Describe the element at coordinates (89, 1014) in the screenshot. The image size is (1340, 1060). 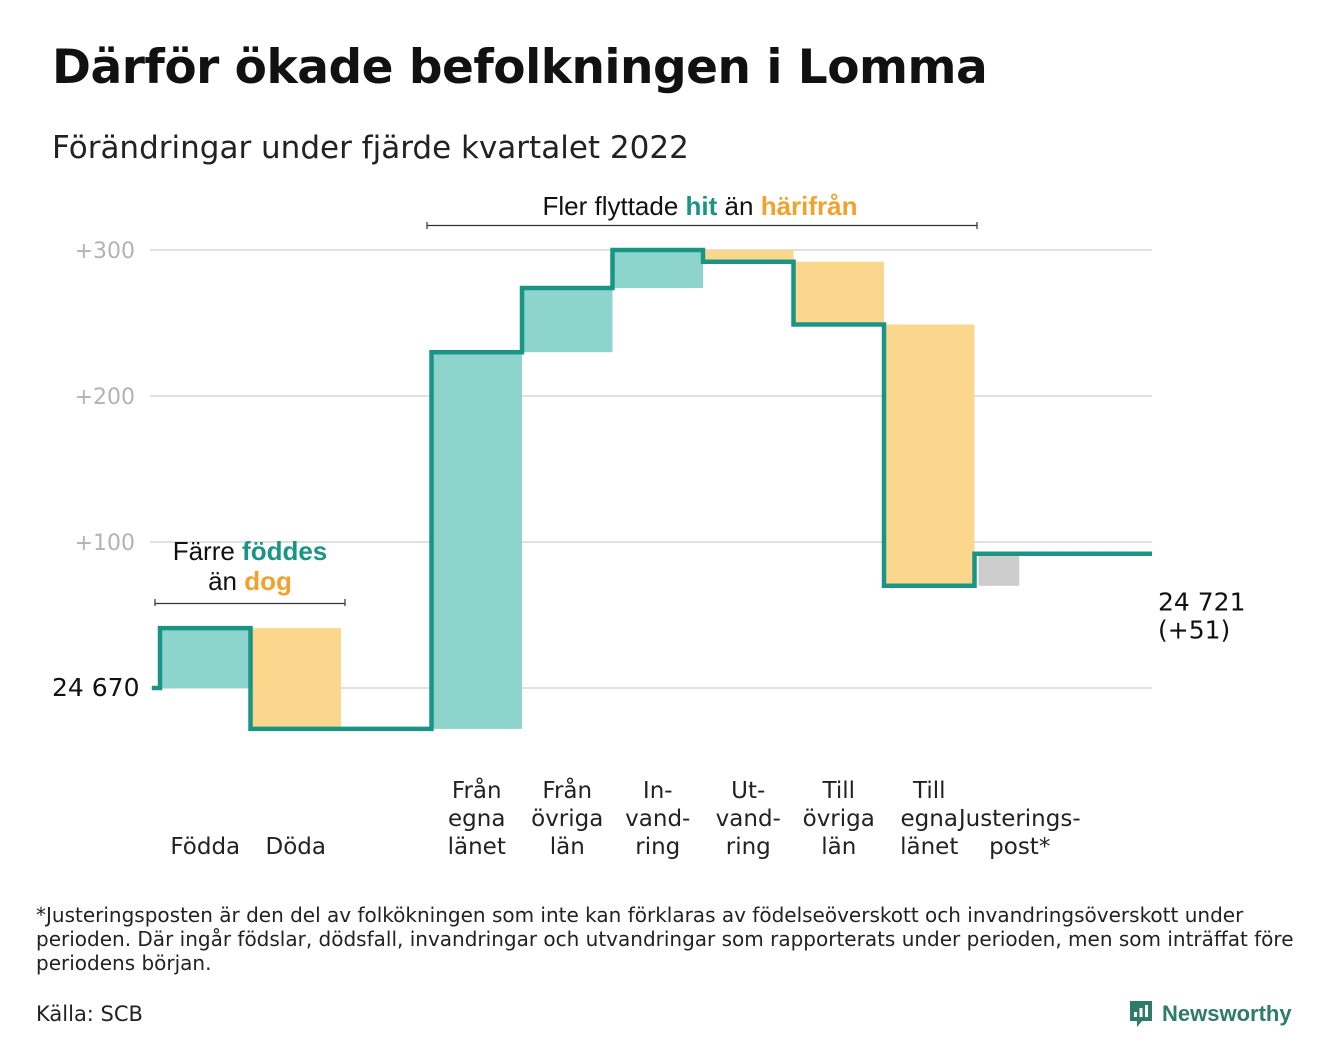
I see `source-label: Källa: SCB` at that location.